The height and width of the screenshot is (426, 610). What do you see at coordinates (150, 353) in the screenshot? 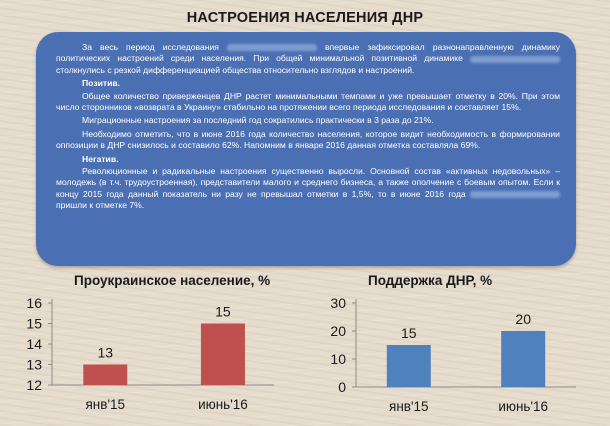
I see `chart-pro-ukraine: 12 13 14 15 16 13 янв'15 15 июнь'16` at bounding box center [150, 353].